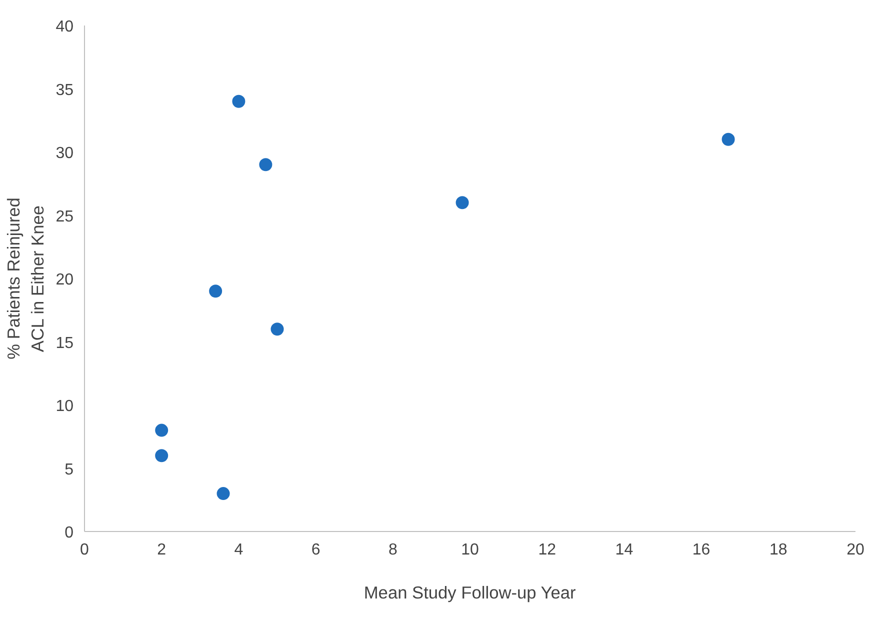  What do you see at coordinates (65, 280) in the screenshot?
I see `y-tick-label: 20` at bounding box center [65, 280].